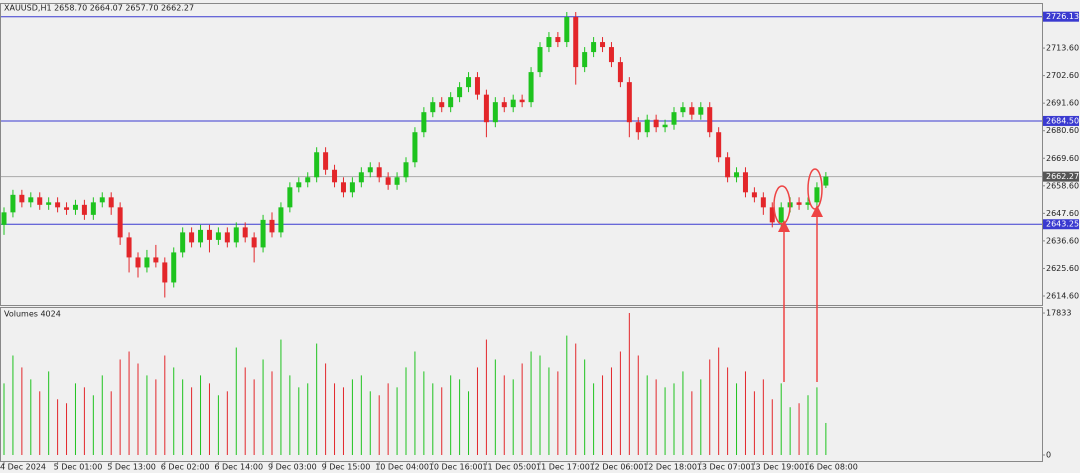  What do you see at coordinates (1062, 103) in the screenshot?
I see `y-tick-label: 2691.60` at bounding box center [1062, 103].